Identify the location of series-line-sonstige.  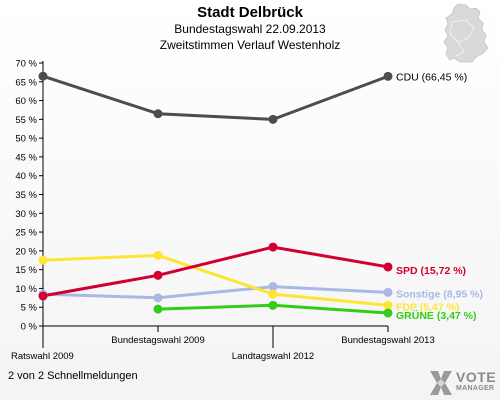
(215, 292).